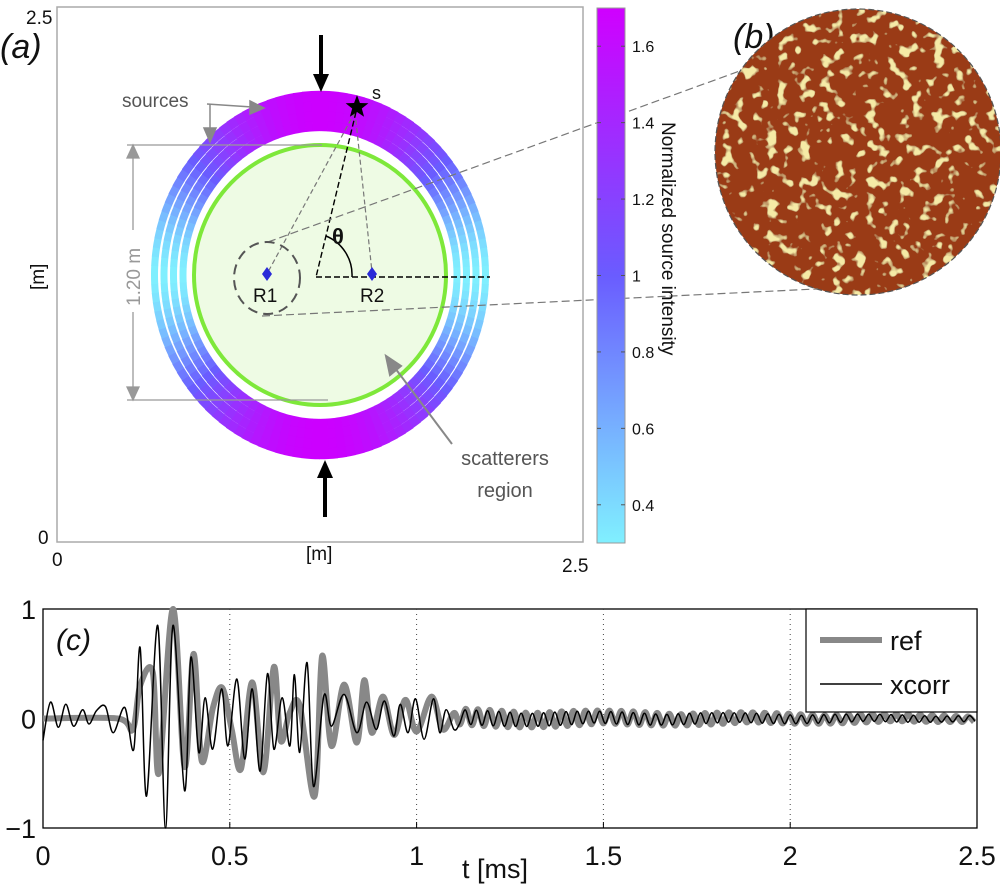  What do you see at coordinates (505, 459) in the screenshot?
I see `region-label-1: scatterers` at bounding box center [505, 459].